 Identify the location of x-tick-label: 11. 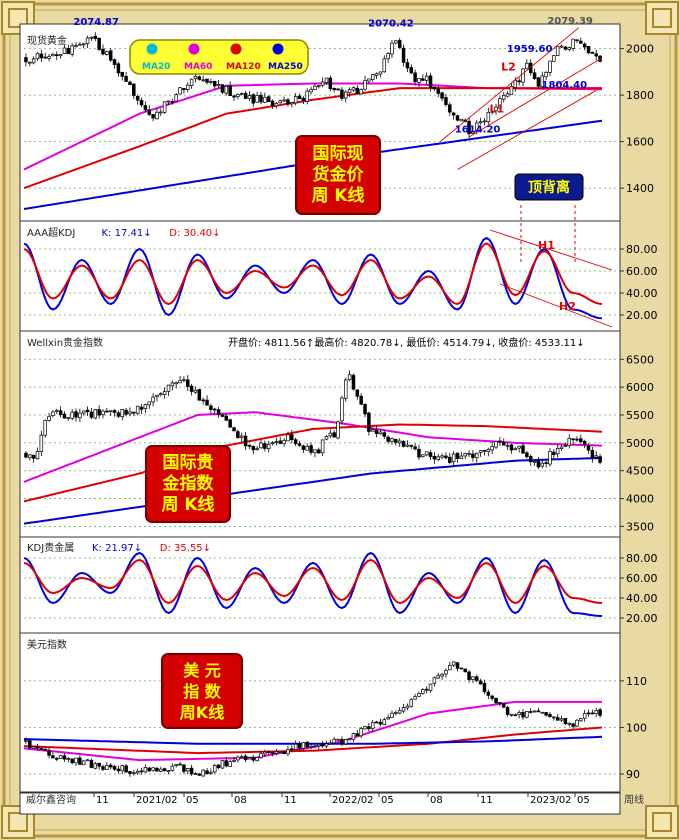
(102, 800).